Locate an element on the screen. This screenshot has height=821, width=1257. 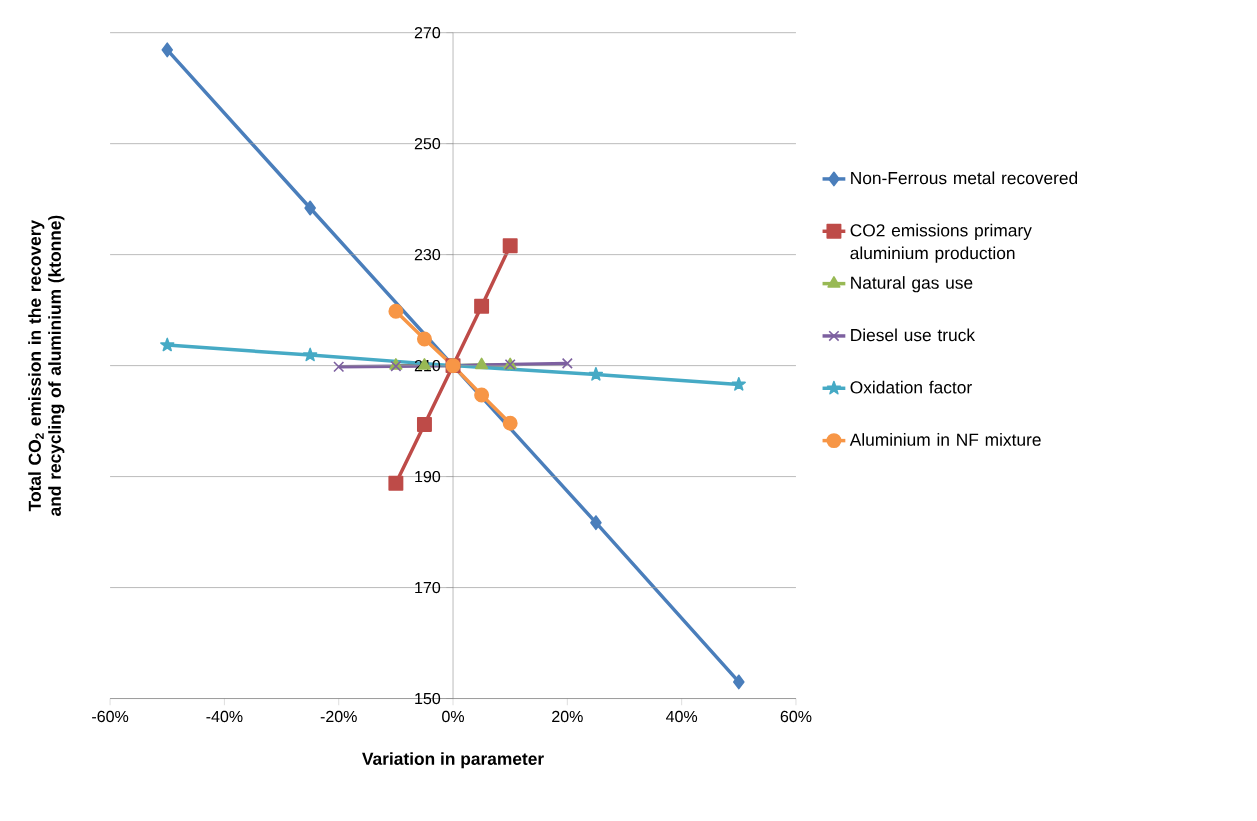
x-tick-label: -60% is located at coordinates (110, 717).